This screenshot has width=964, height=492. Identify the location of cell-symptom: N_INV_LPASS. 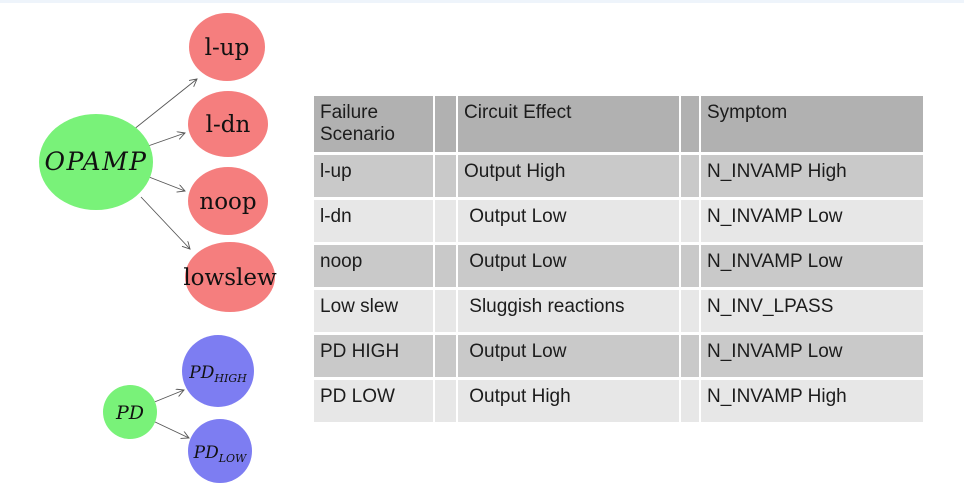
(812, 311).